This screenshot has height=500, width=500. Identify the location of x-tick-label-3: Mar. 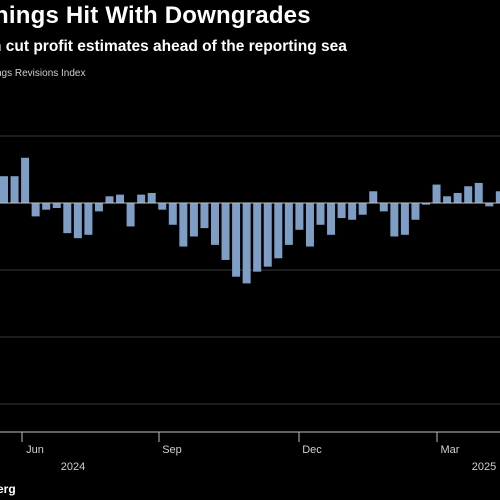
(450, 450).